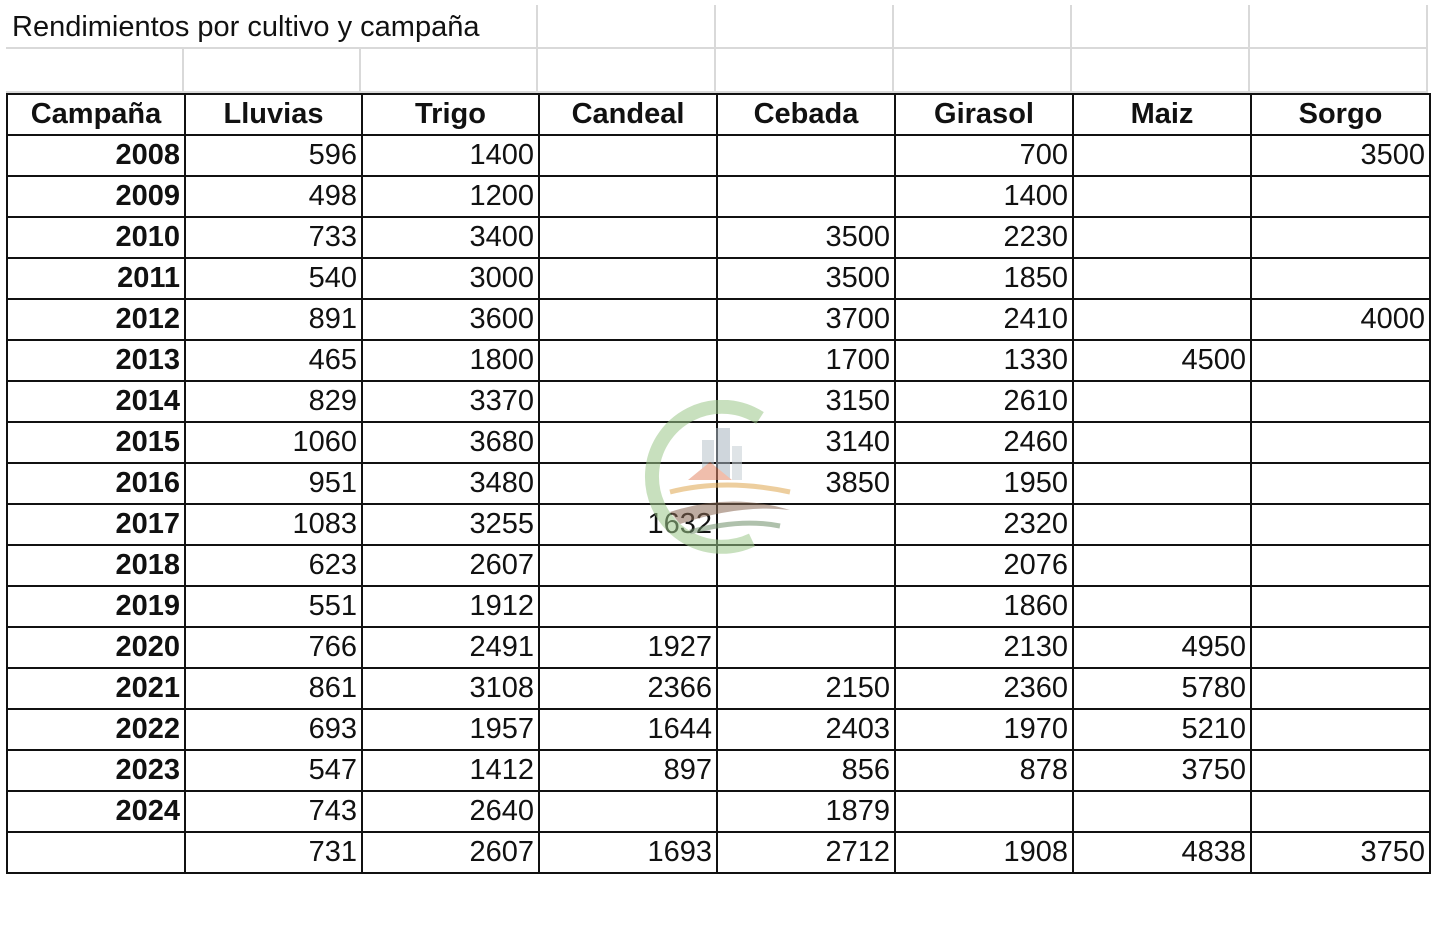 This screenshot has width=1435, height=950. What do you see at coordinates (718, 237) in the screenshot?
I see `table-row: 2010 733 3400 3500 2230` at bounding box center [718, 237].